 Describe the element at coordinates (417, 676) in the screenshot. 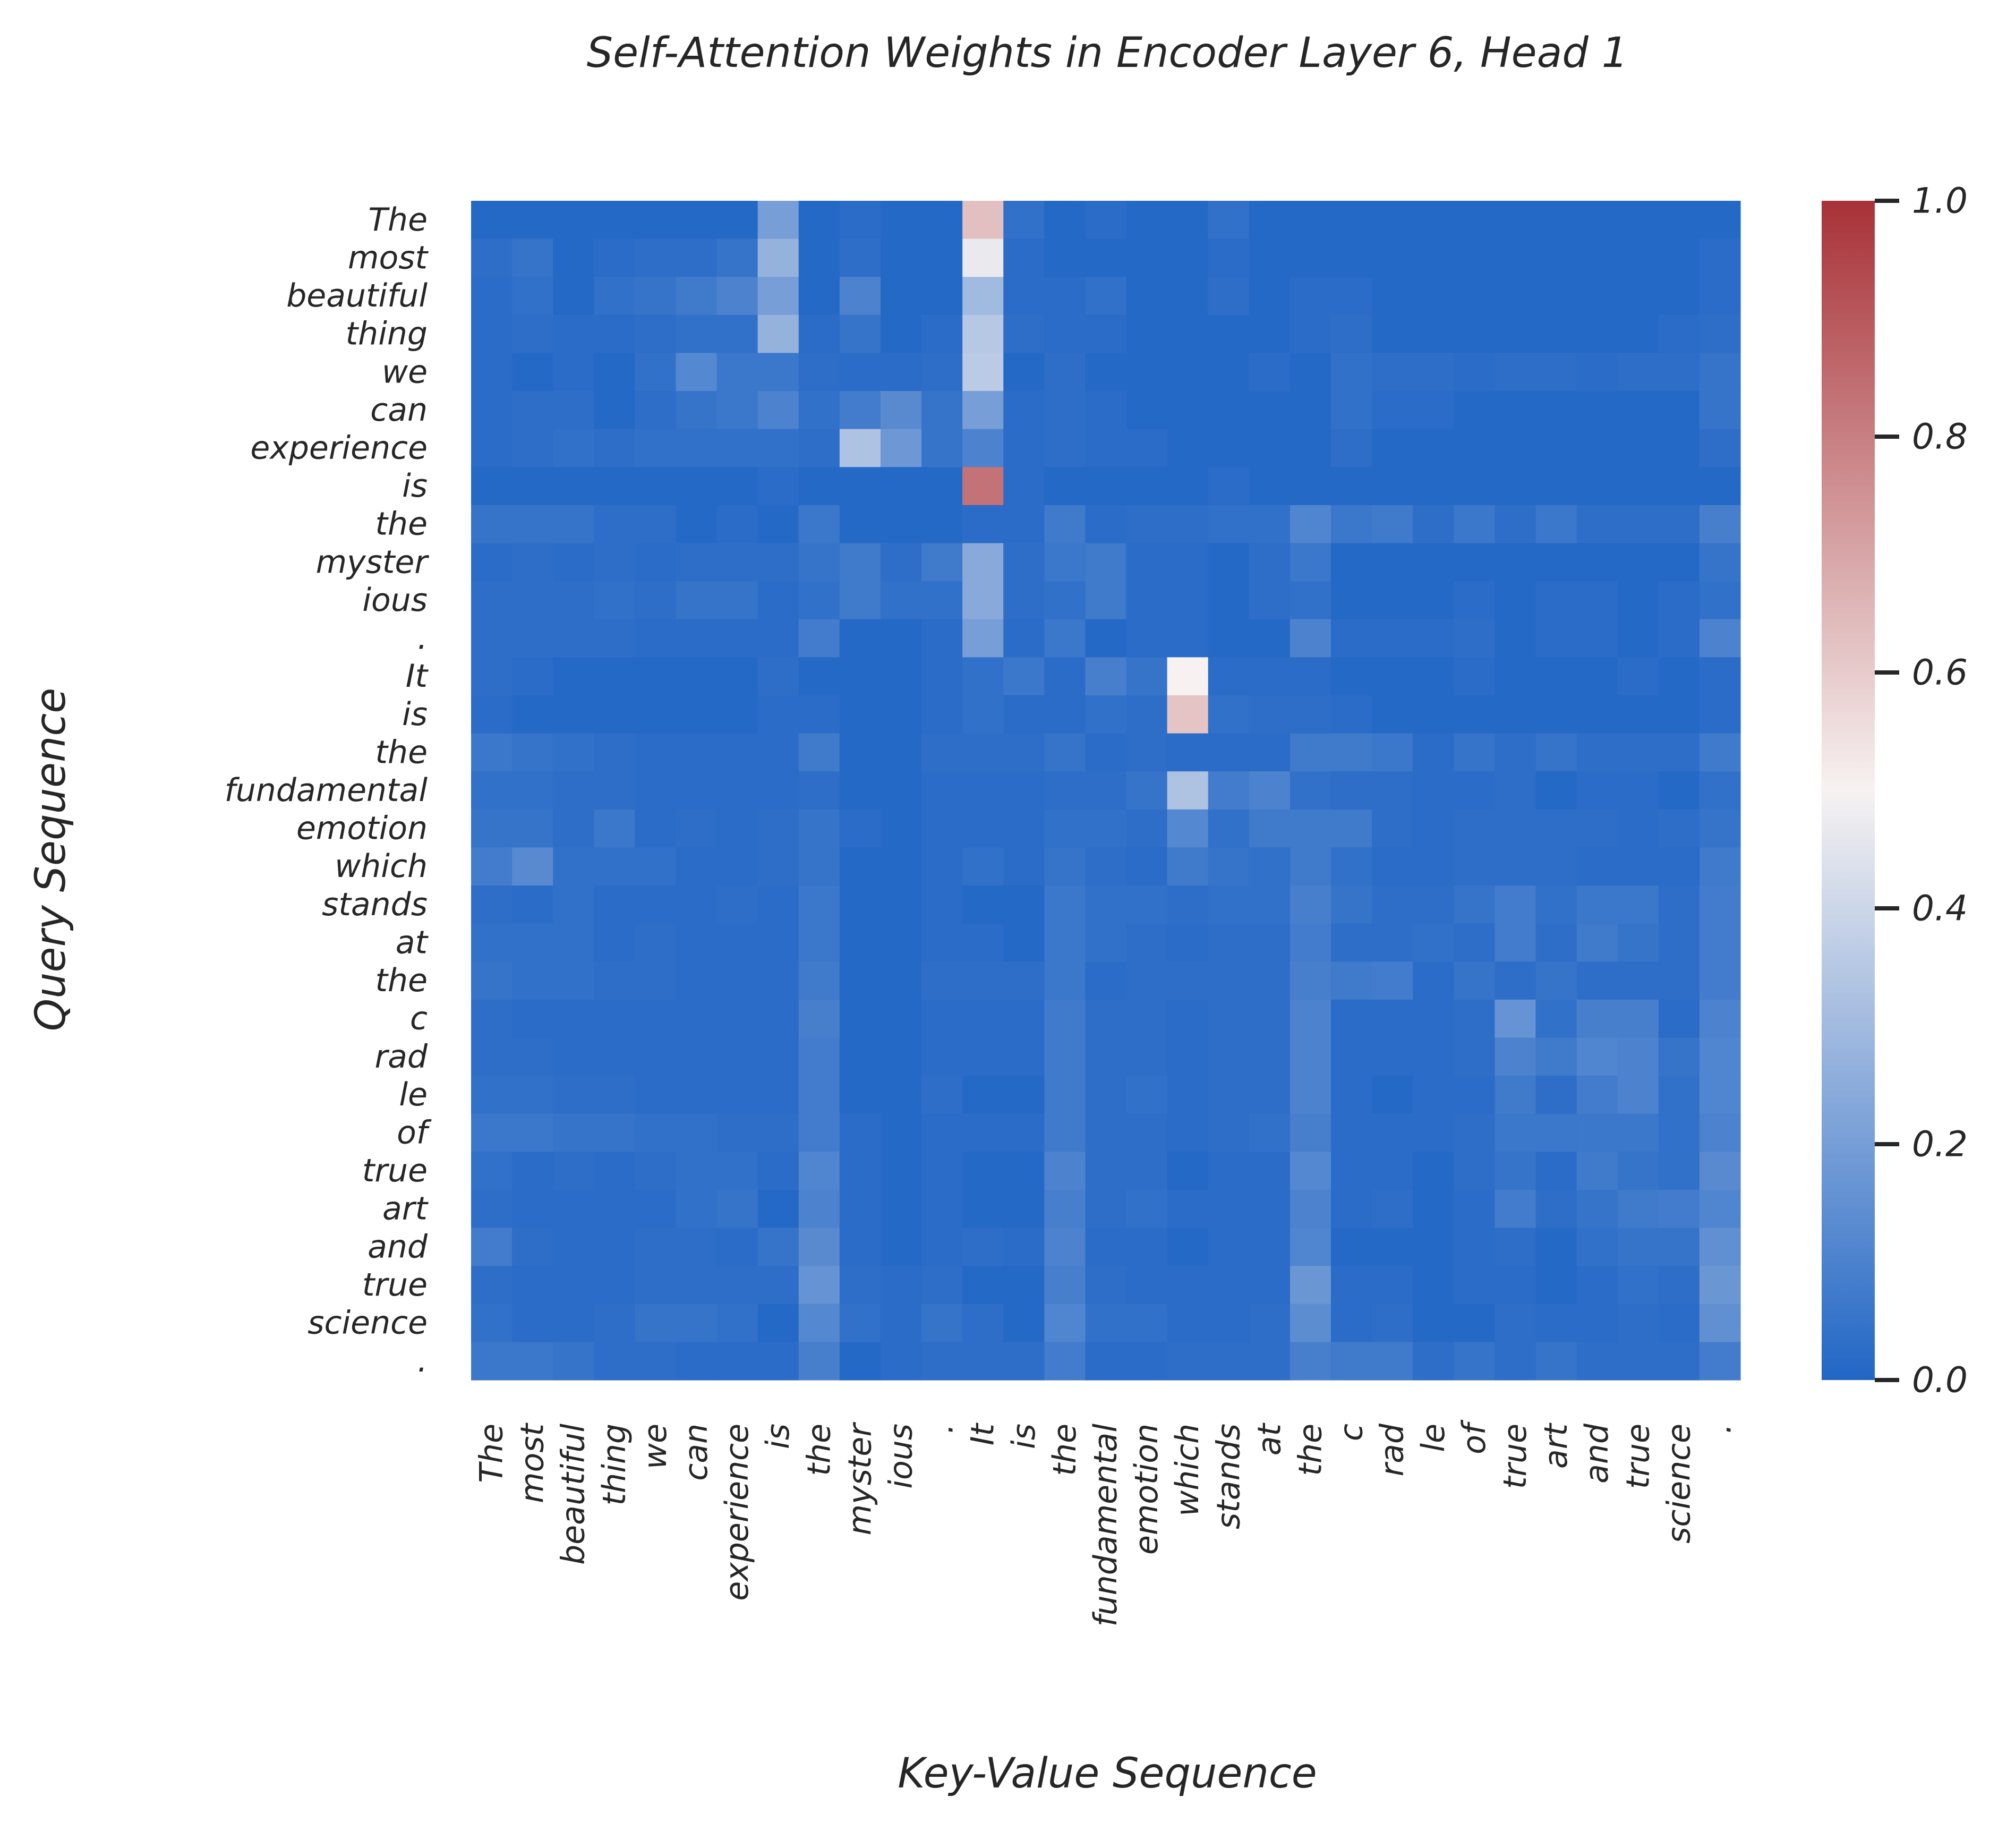

I see `y-tick-label: It` at that location.